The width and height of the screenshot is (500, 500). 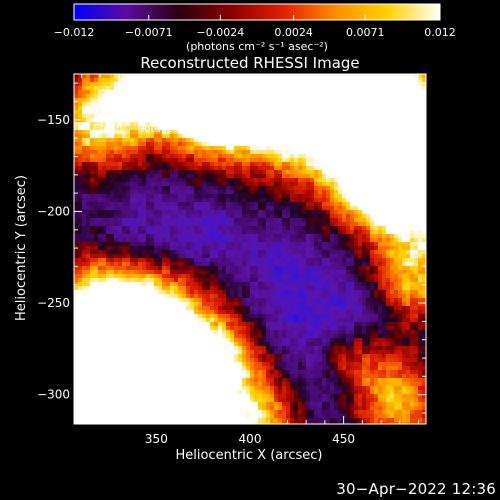 What do you see at coordinates (221, 32) in the screenshot?
I see `colorbar-tick-label: −0.0024` at bounding box center [221, 32].